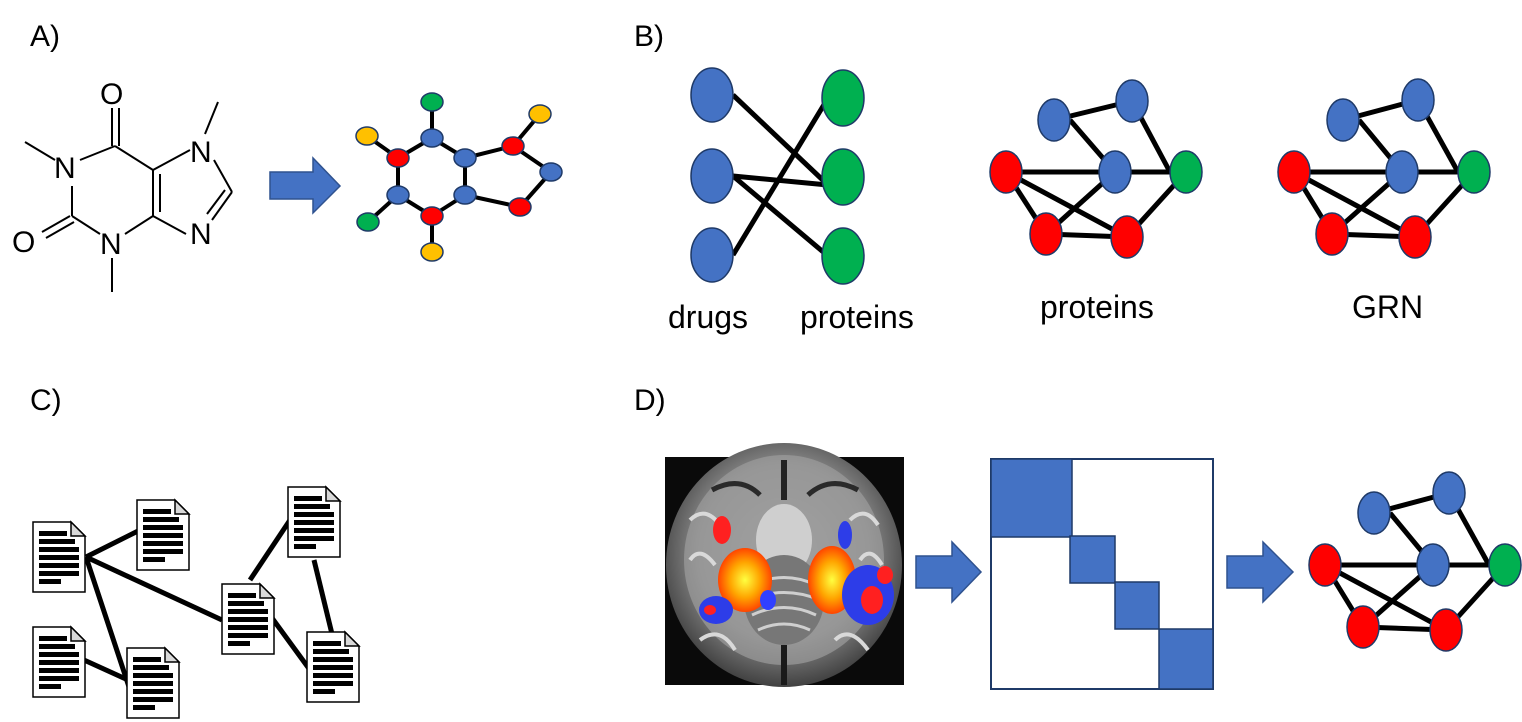 The height and width of the screenshot is (722, 1522). What do you see at coordinates (201, 234) in the screenshot?
I see `atom-n9: N` at bounding box center [201, 234].